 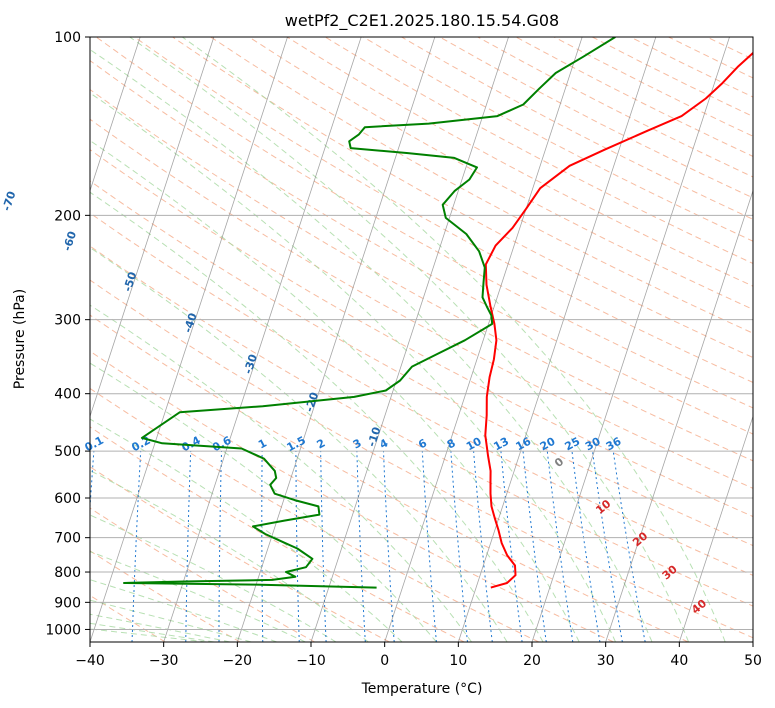 What do you see at coordinates (614, 444) in the screenshot?
I see `mixing-ratio-label: 36` at bounding box center [614, 444].